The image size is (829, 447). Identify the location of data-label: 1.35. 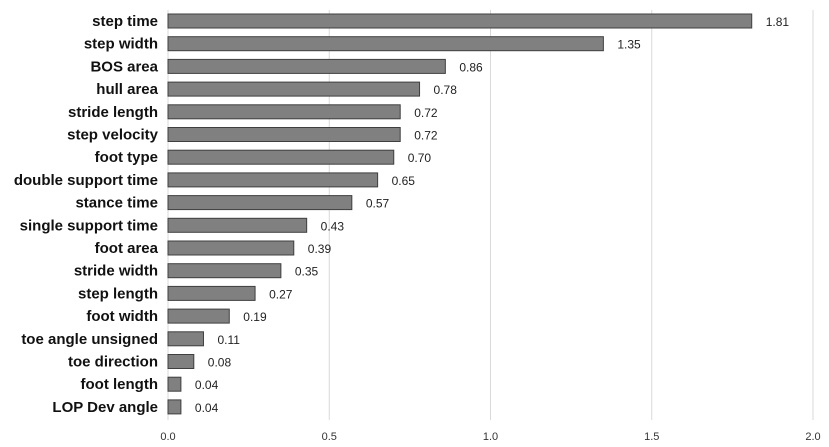
(629, 45).